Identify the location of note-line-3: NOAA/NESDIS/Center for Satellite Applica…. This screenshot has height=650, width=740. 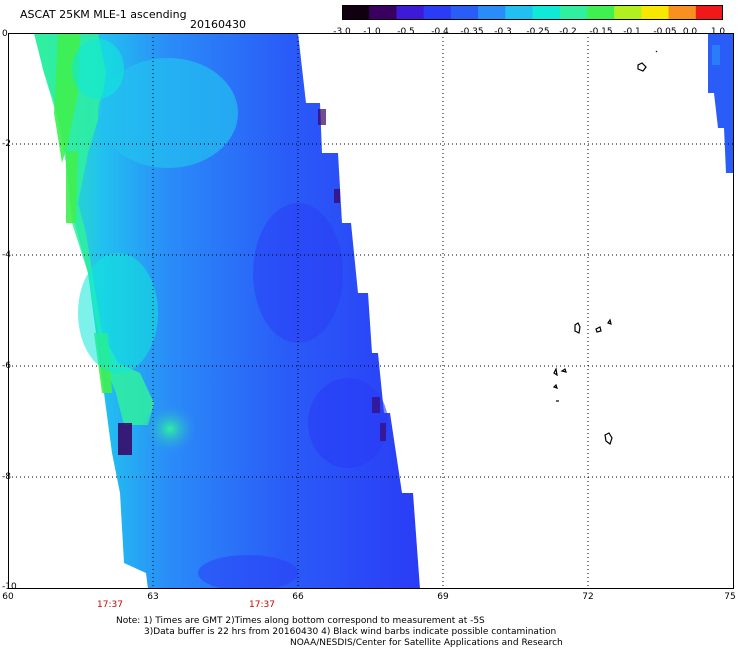
(426, 643).